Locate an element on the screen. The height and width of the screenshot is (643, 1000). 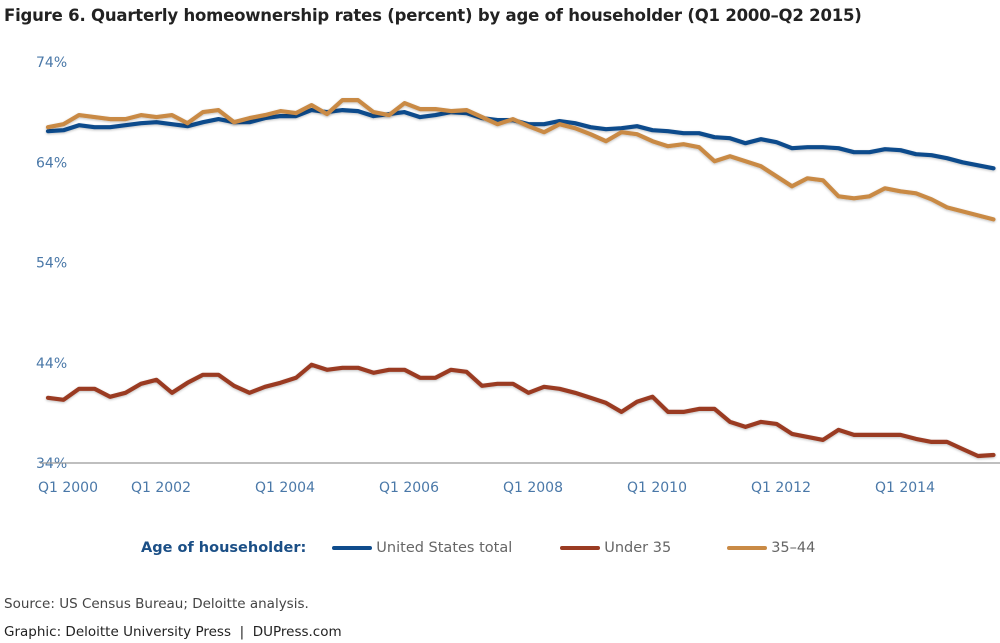
legend-label: Under 35 is located at coordinates (638, 548).